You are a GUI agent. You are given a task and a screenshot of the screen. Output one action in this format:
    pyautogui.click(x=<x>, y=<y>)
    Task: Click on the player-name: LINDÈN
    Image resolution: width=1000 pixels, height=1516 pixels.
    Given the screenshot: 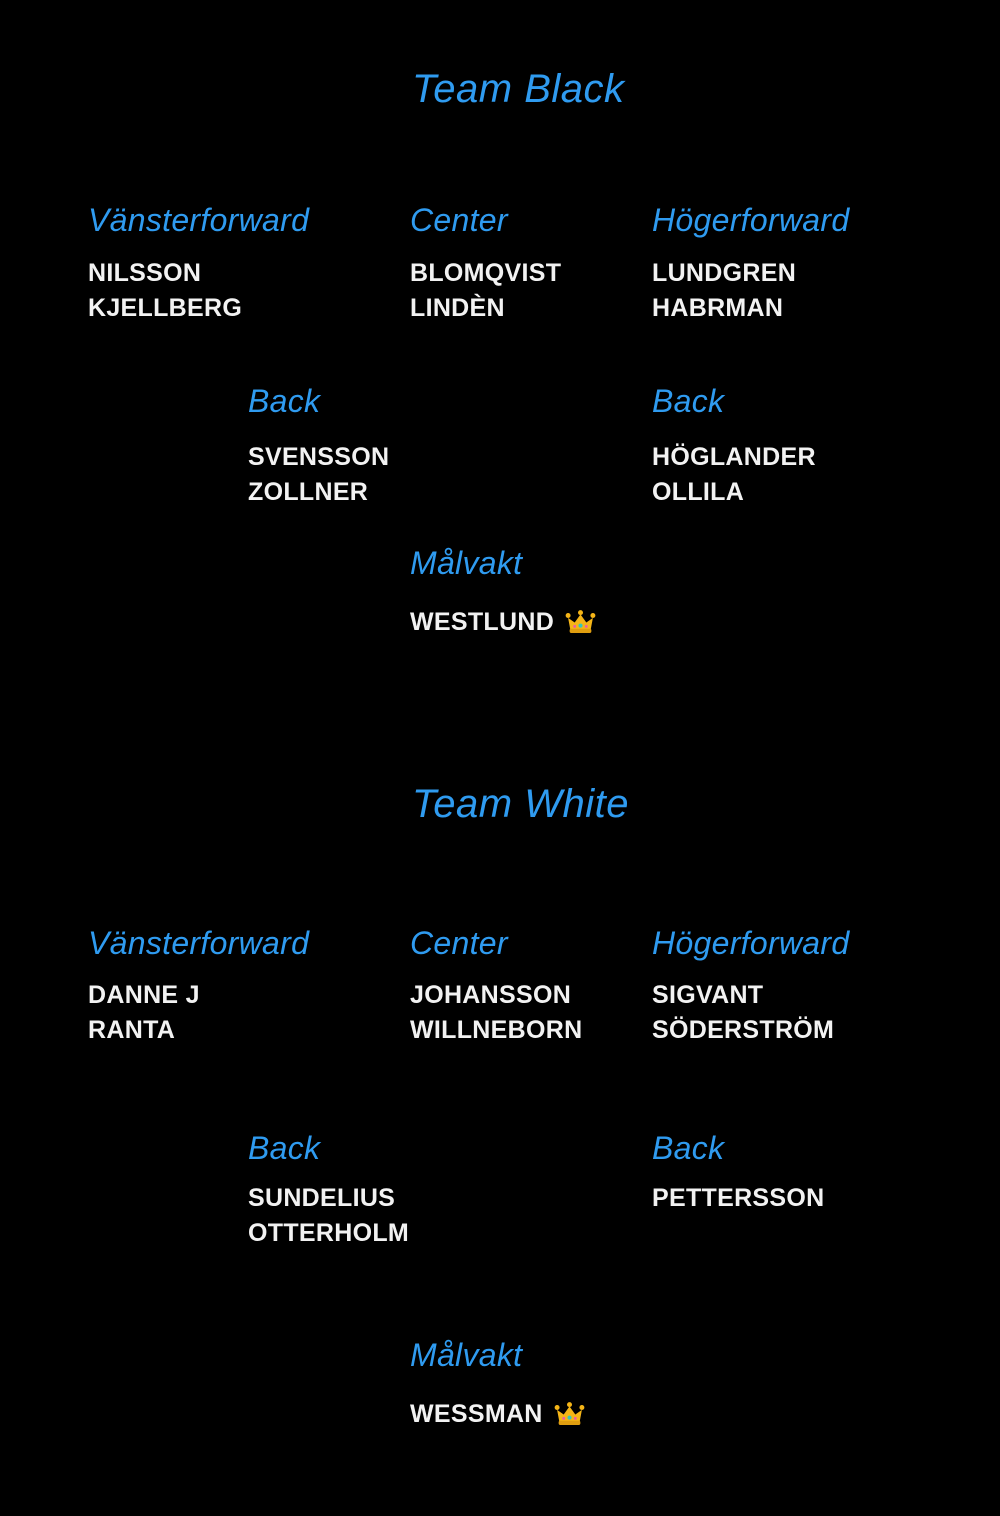 What is the action you would take?
    pyautogui.click(x=457, y=308)
    